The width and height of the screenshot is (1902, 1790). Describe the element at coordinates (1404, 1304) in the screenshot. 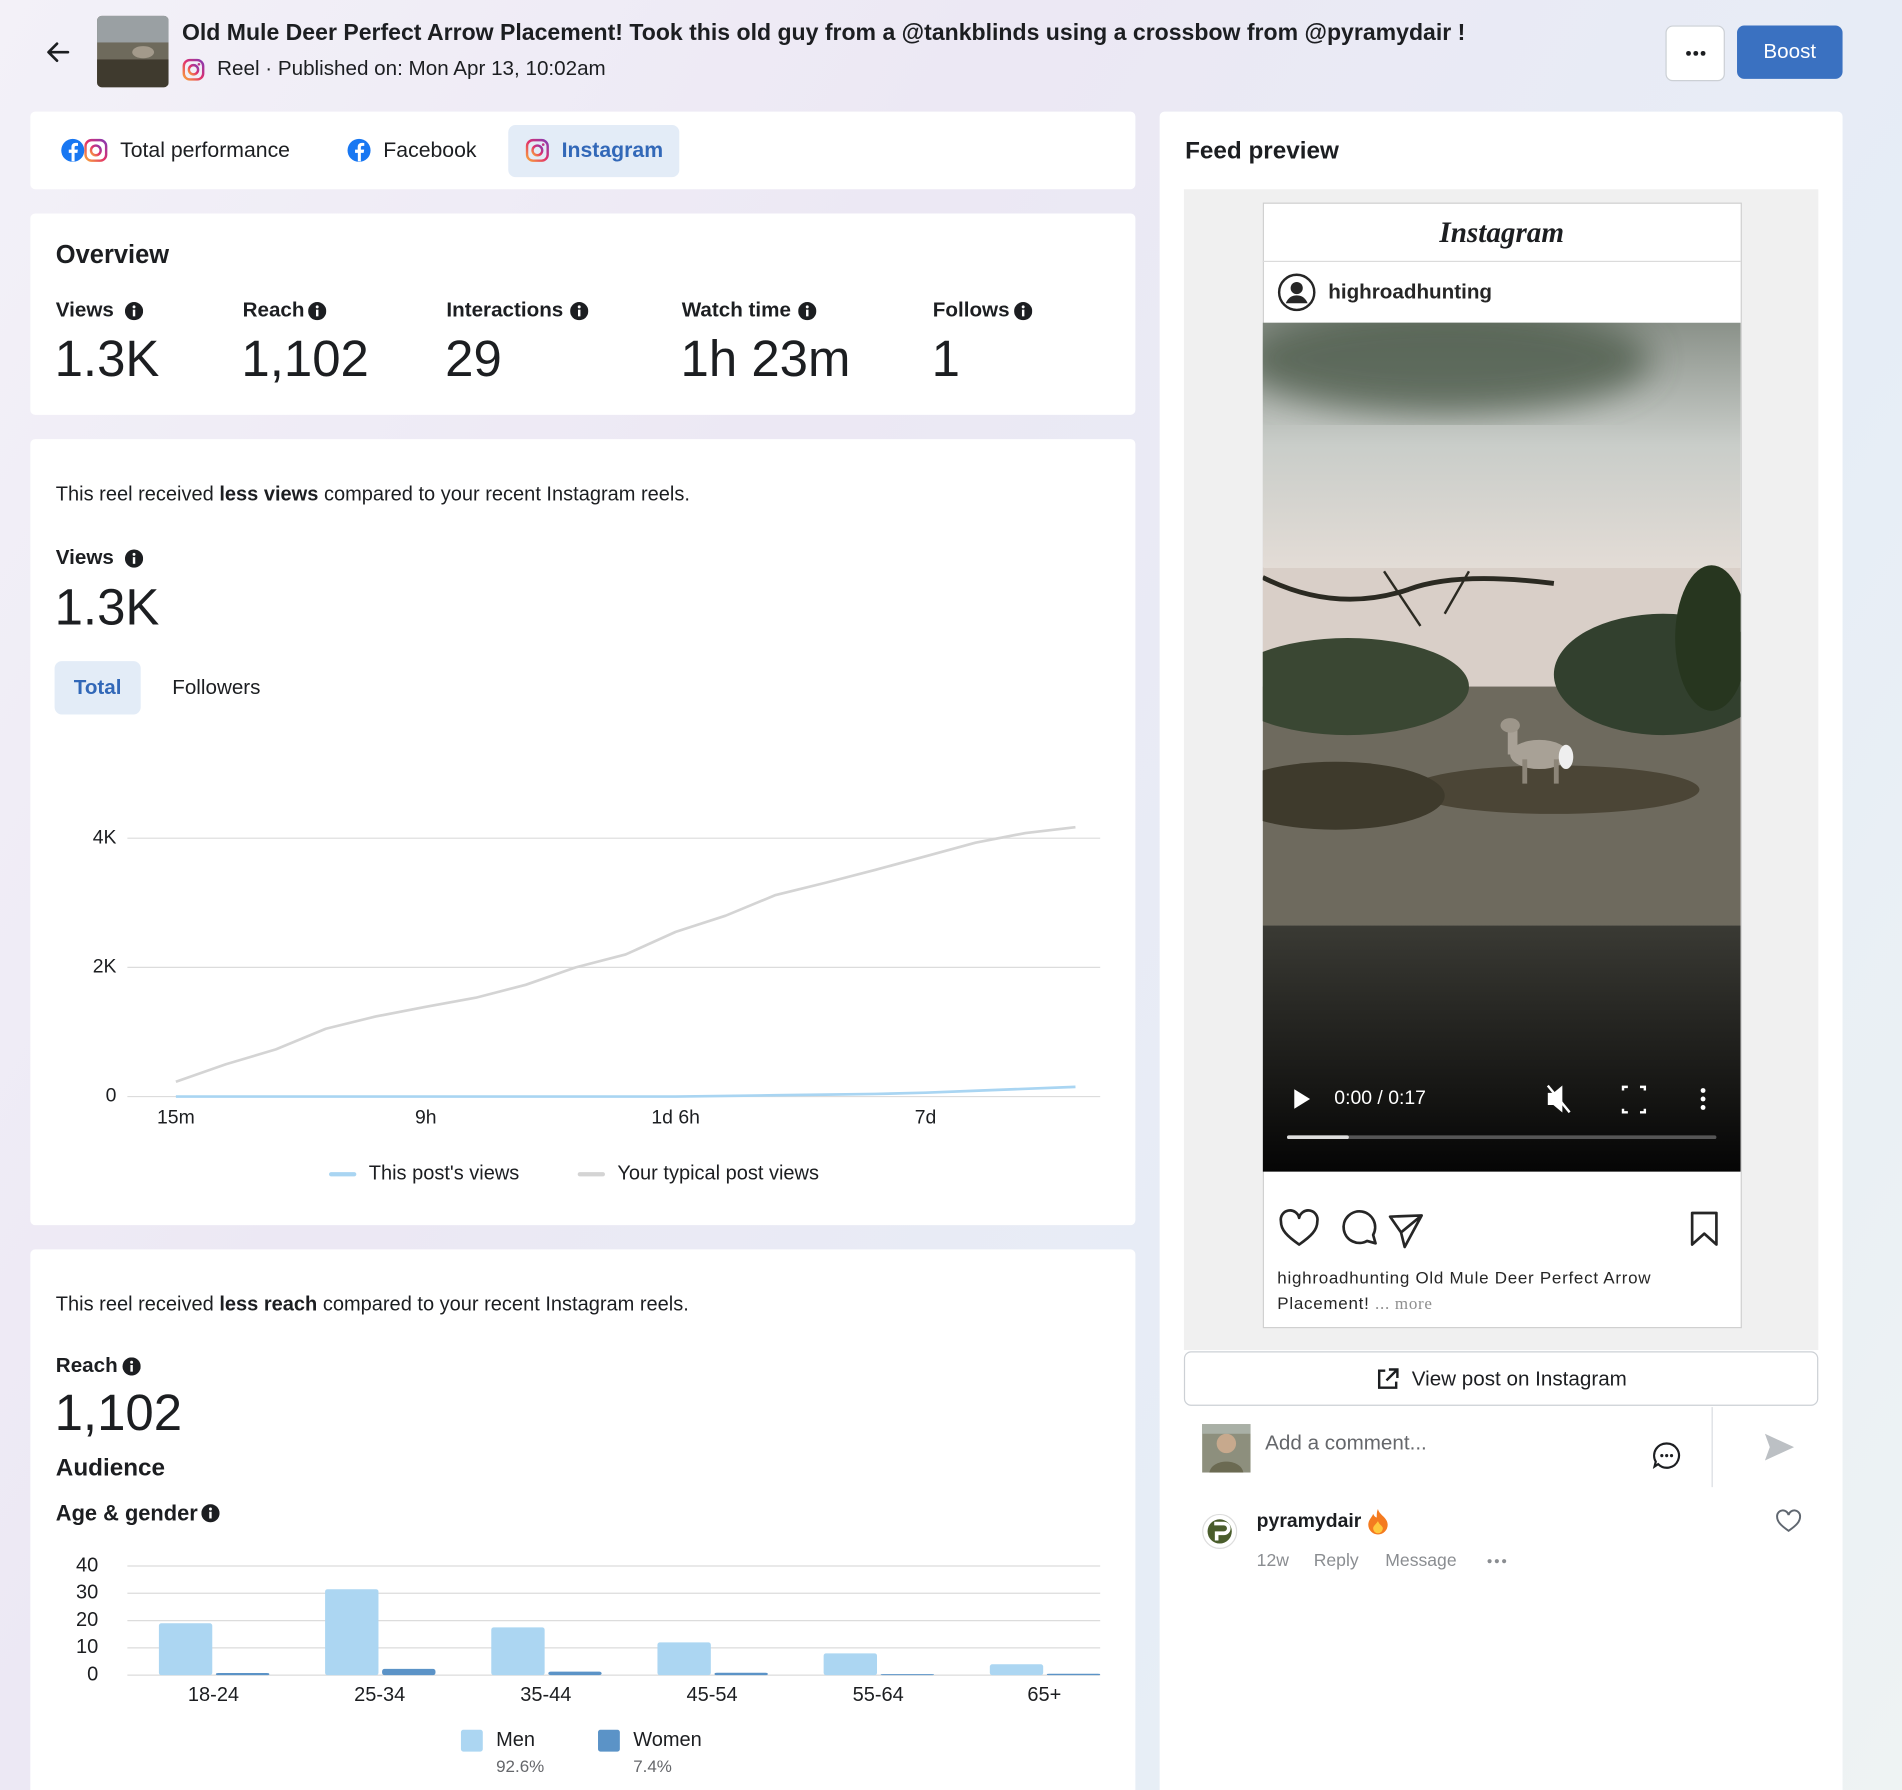

I see `more-link: ... more` at that location.